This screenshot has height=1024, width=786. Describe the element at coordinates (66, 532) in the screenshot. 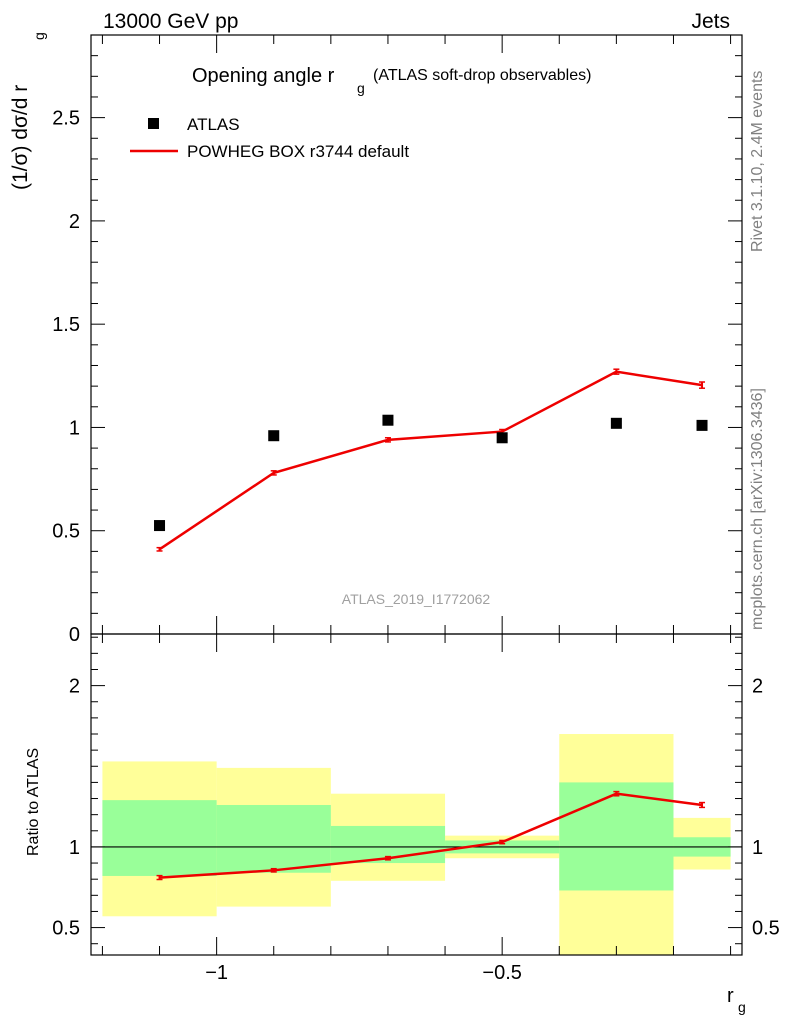

I see `top-ytick-label: 0.5` at that location.